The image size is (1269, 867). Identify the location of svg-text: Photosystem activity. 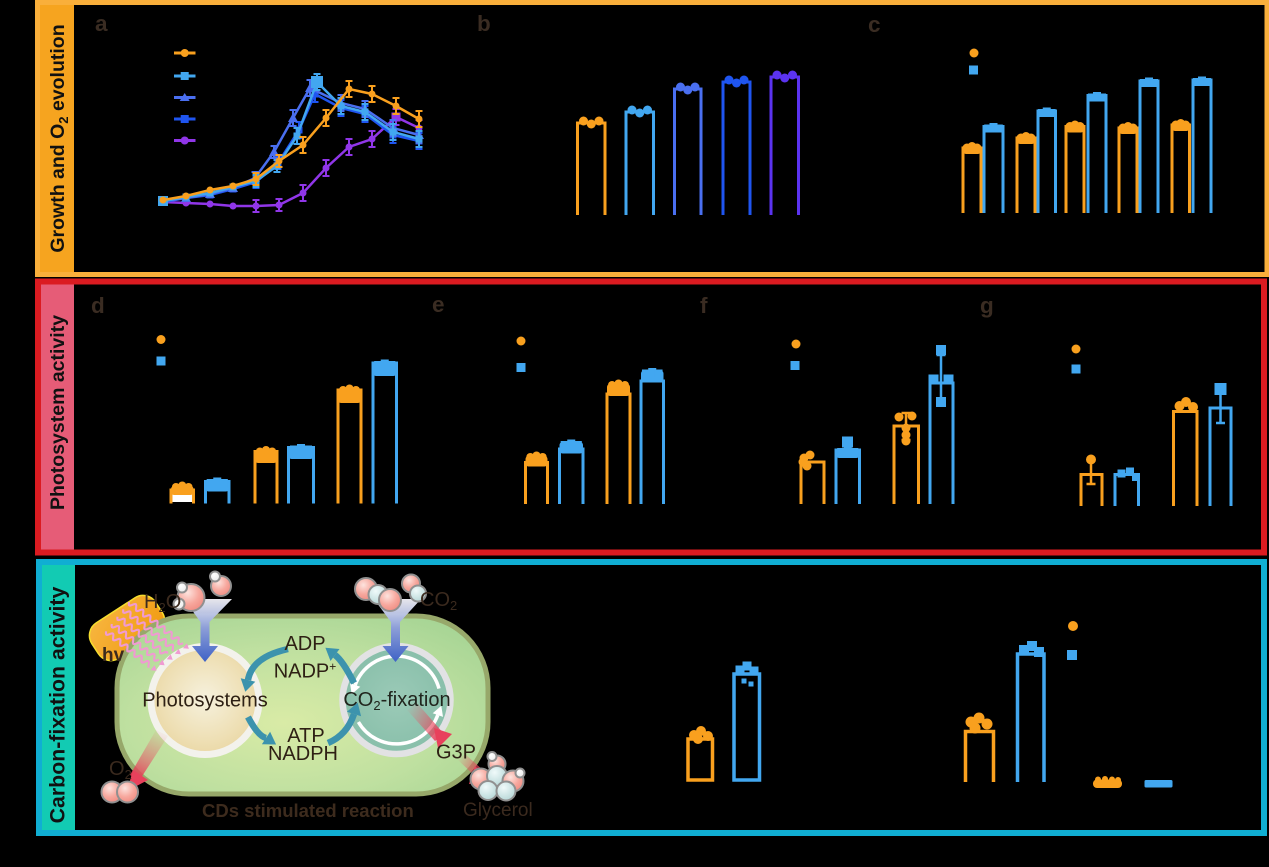
(58, 412).